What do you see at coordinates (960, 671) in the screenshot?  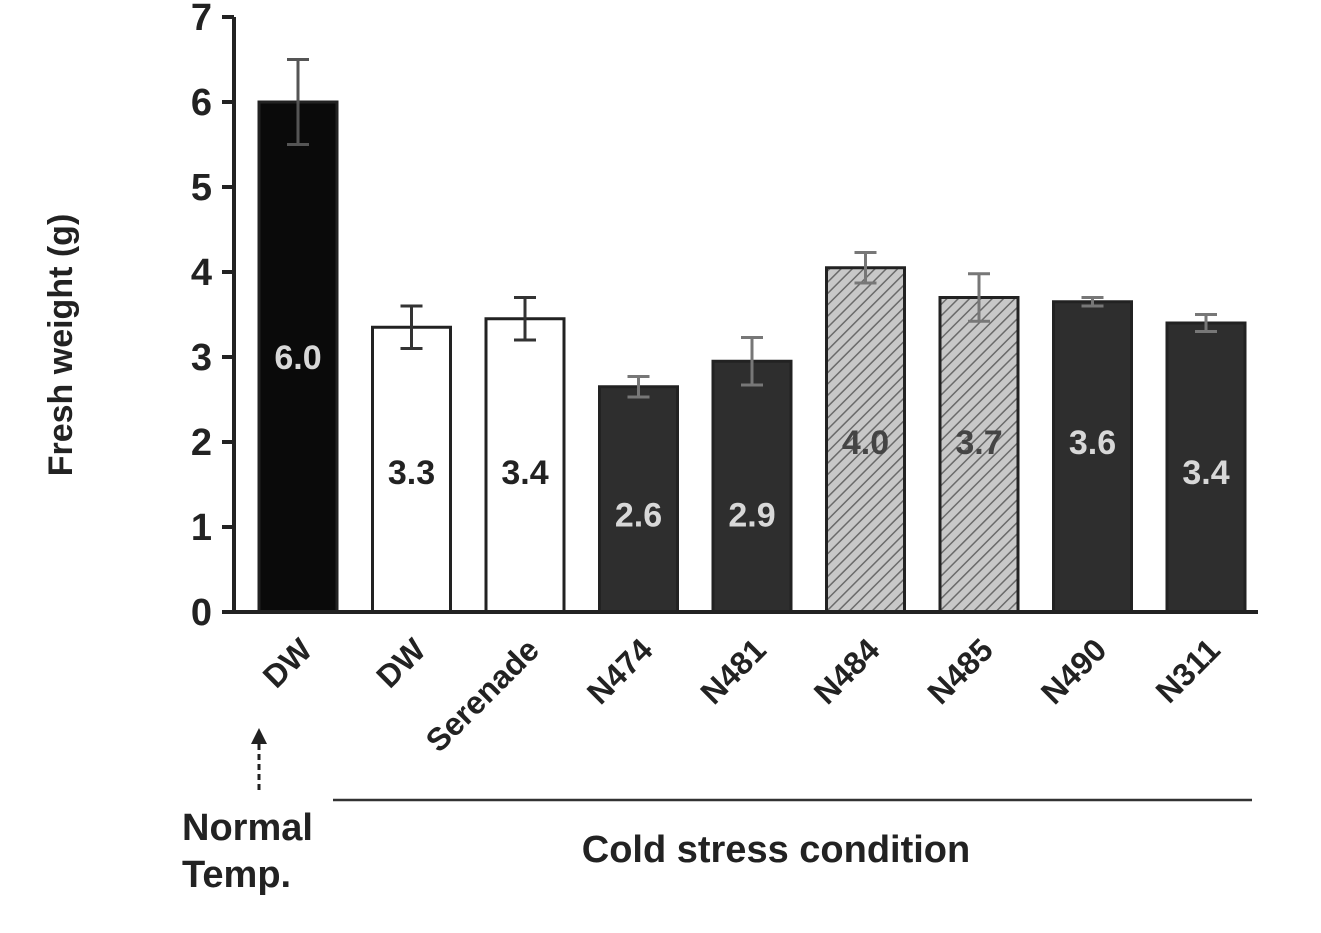 I see `x-tick-label: N485` at bounding box center [960, 671].